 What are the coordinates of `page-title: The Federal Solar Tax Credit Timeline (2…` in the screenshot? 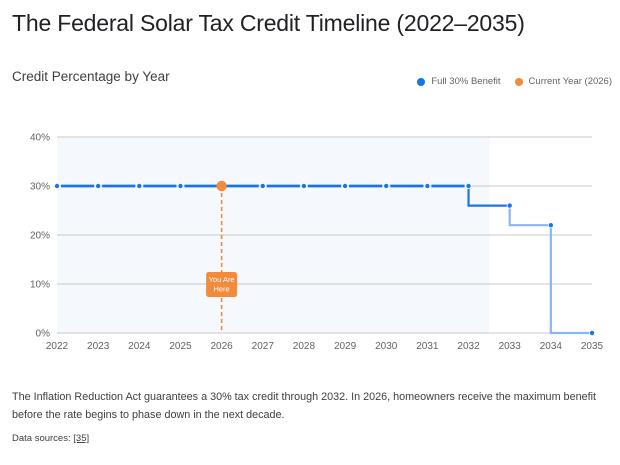 It's located at (268, 23).